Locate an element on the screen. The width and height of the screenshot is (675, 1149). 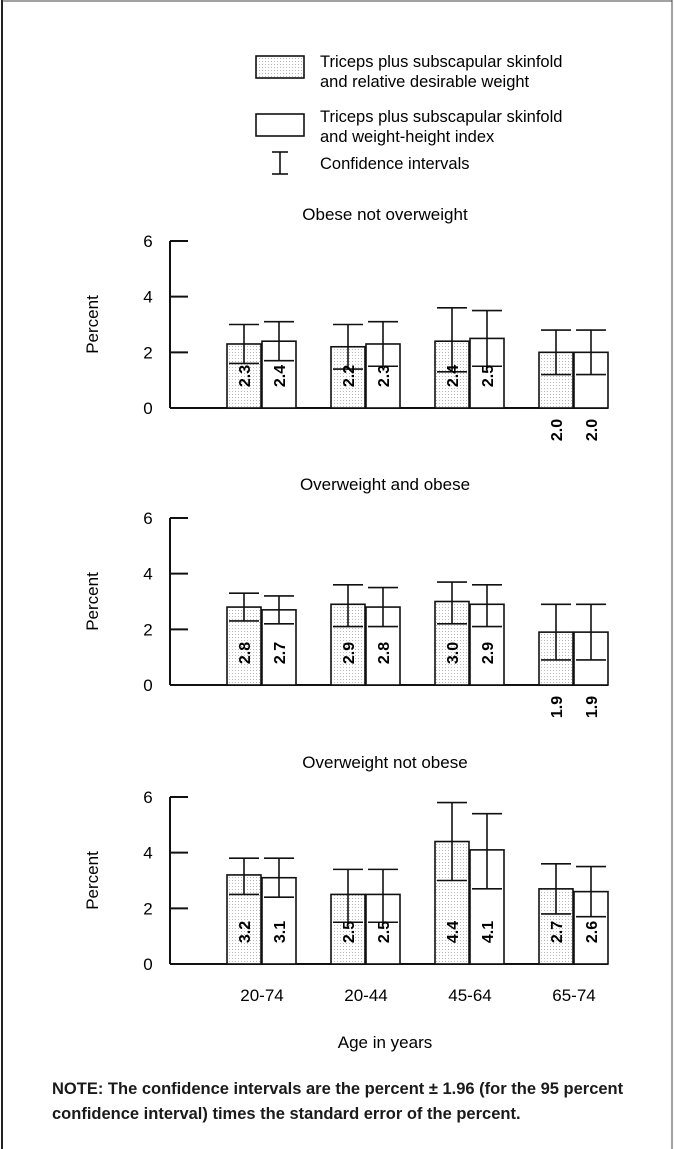
x-tick-label: 45-64 is located at coordinates (469, 995).